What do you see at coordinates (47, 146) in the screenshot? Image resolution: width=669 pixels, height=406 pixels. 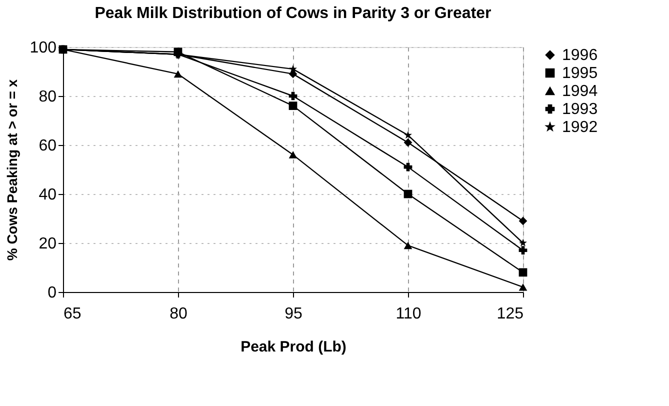 I see `y-tick-label: 60` at bounding box center [47, 146].